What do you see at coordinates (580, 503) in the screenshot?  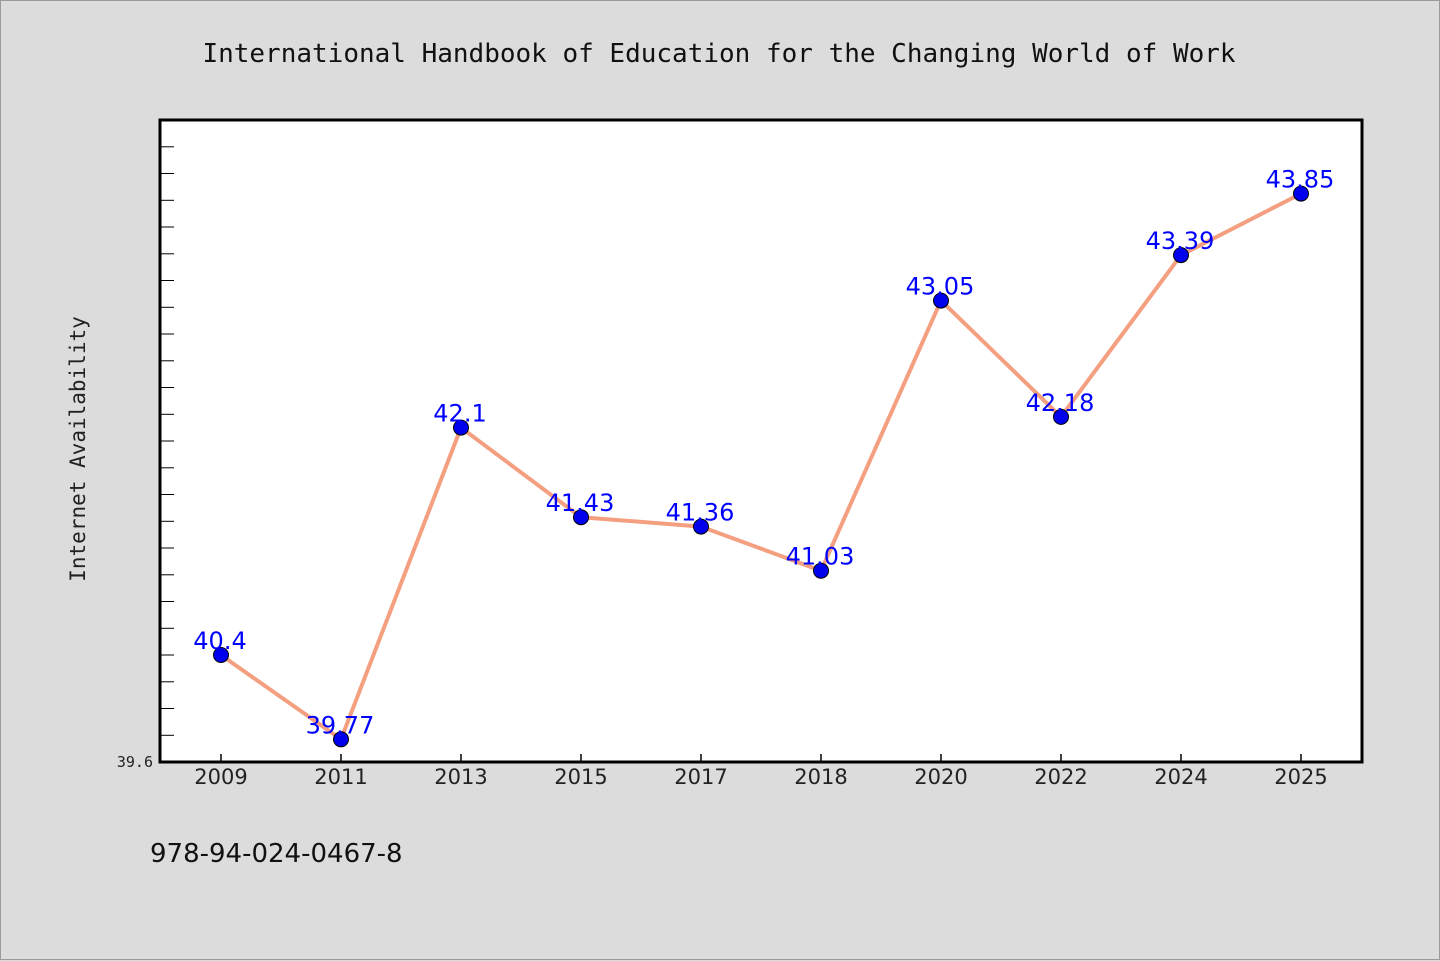 I see `data-label: 41.43` at bounding box center [580, 503].